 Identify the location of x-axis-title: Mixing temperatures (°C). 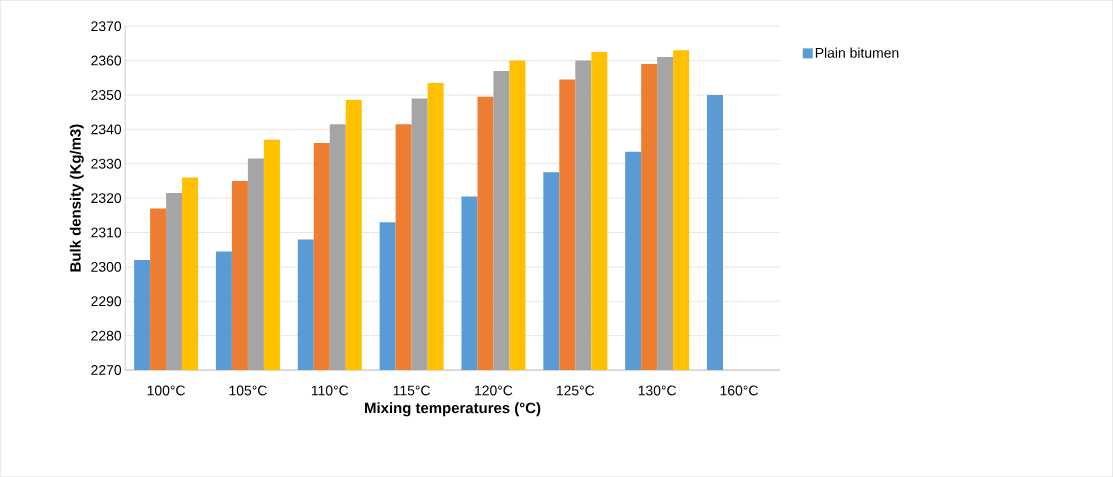
(453, 409).